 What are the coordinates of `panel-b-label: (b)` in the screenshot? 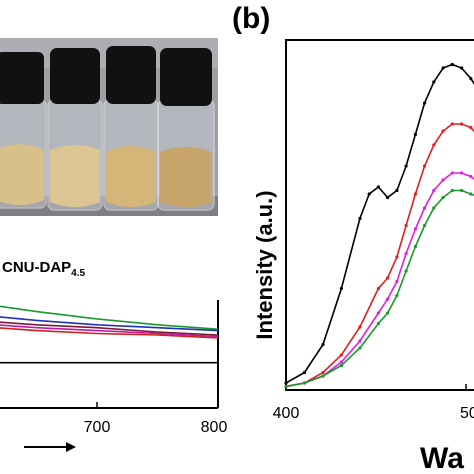 It's located at (251, 18).